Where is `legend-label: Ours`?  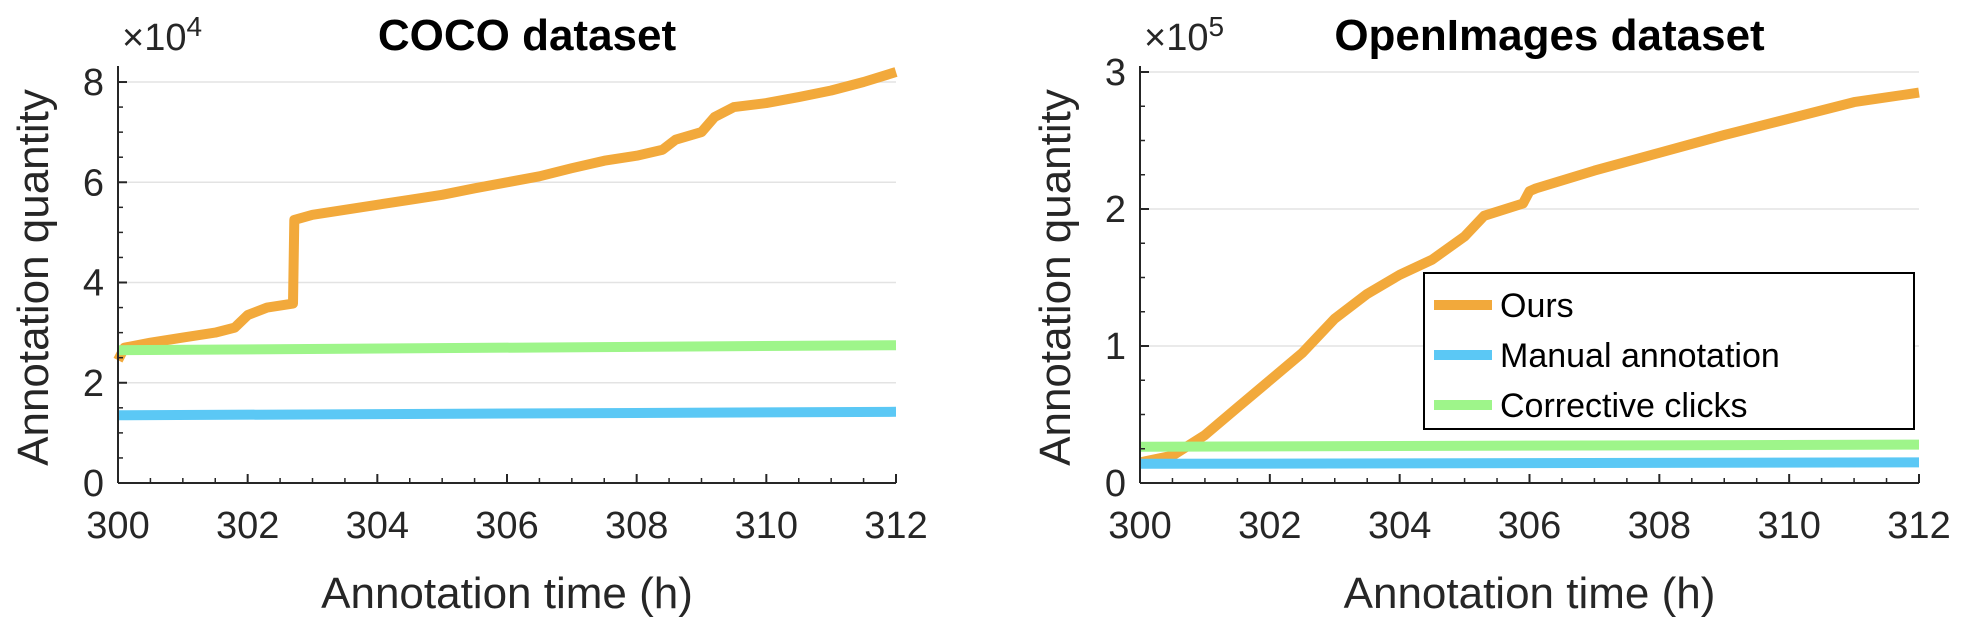
legend-label: Ours is located at coordinates (1537, 306).